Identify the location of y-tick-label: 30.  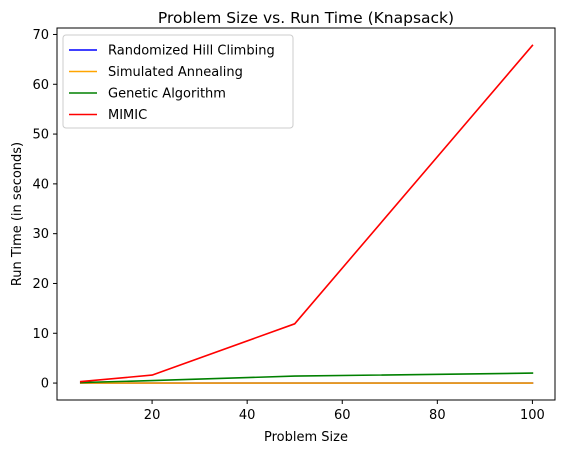
(40, 234).